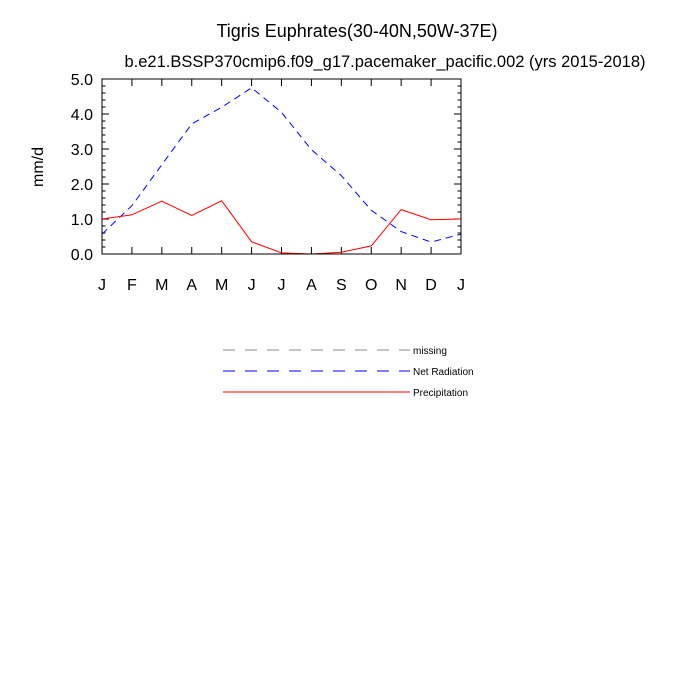  Describe the element at coordinates (82, 220) in the screenshot. I see `y-tick-label: 1.0` at that location.